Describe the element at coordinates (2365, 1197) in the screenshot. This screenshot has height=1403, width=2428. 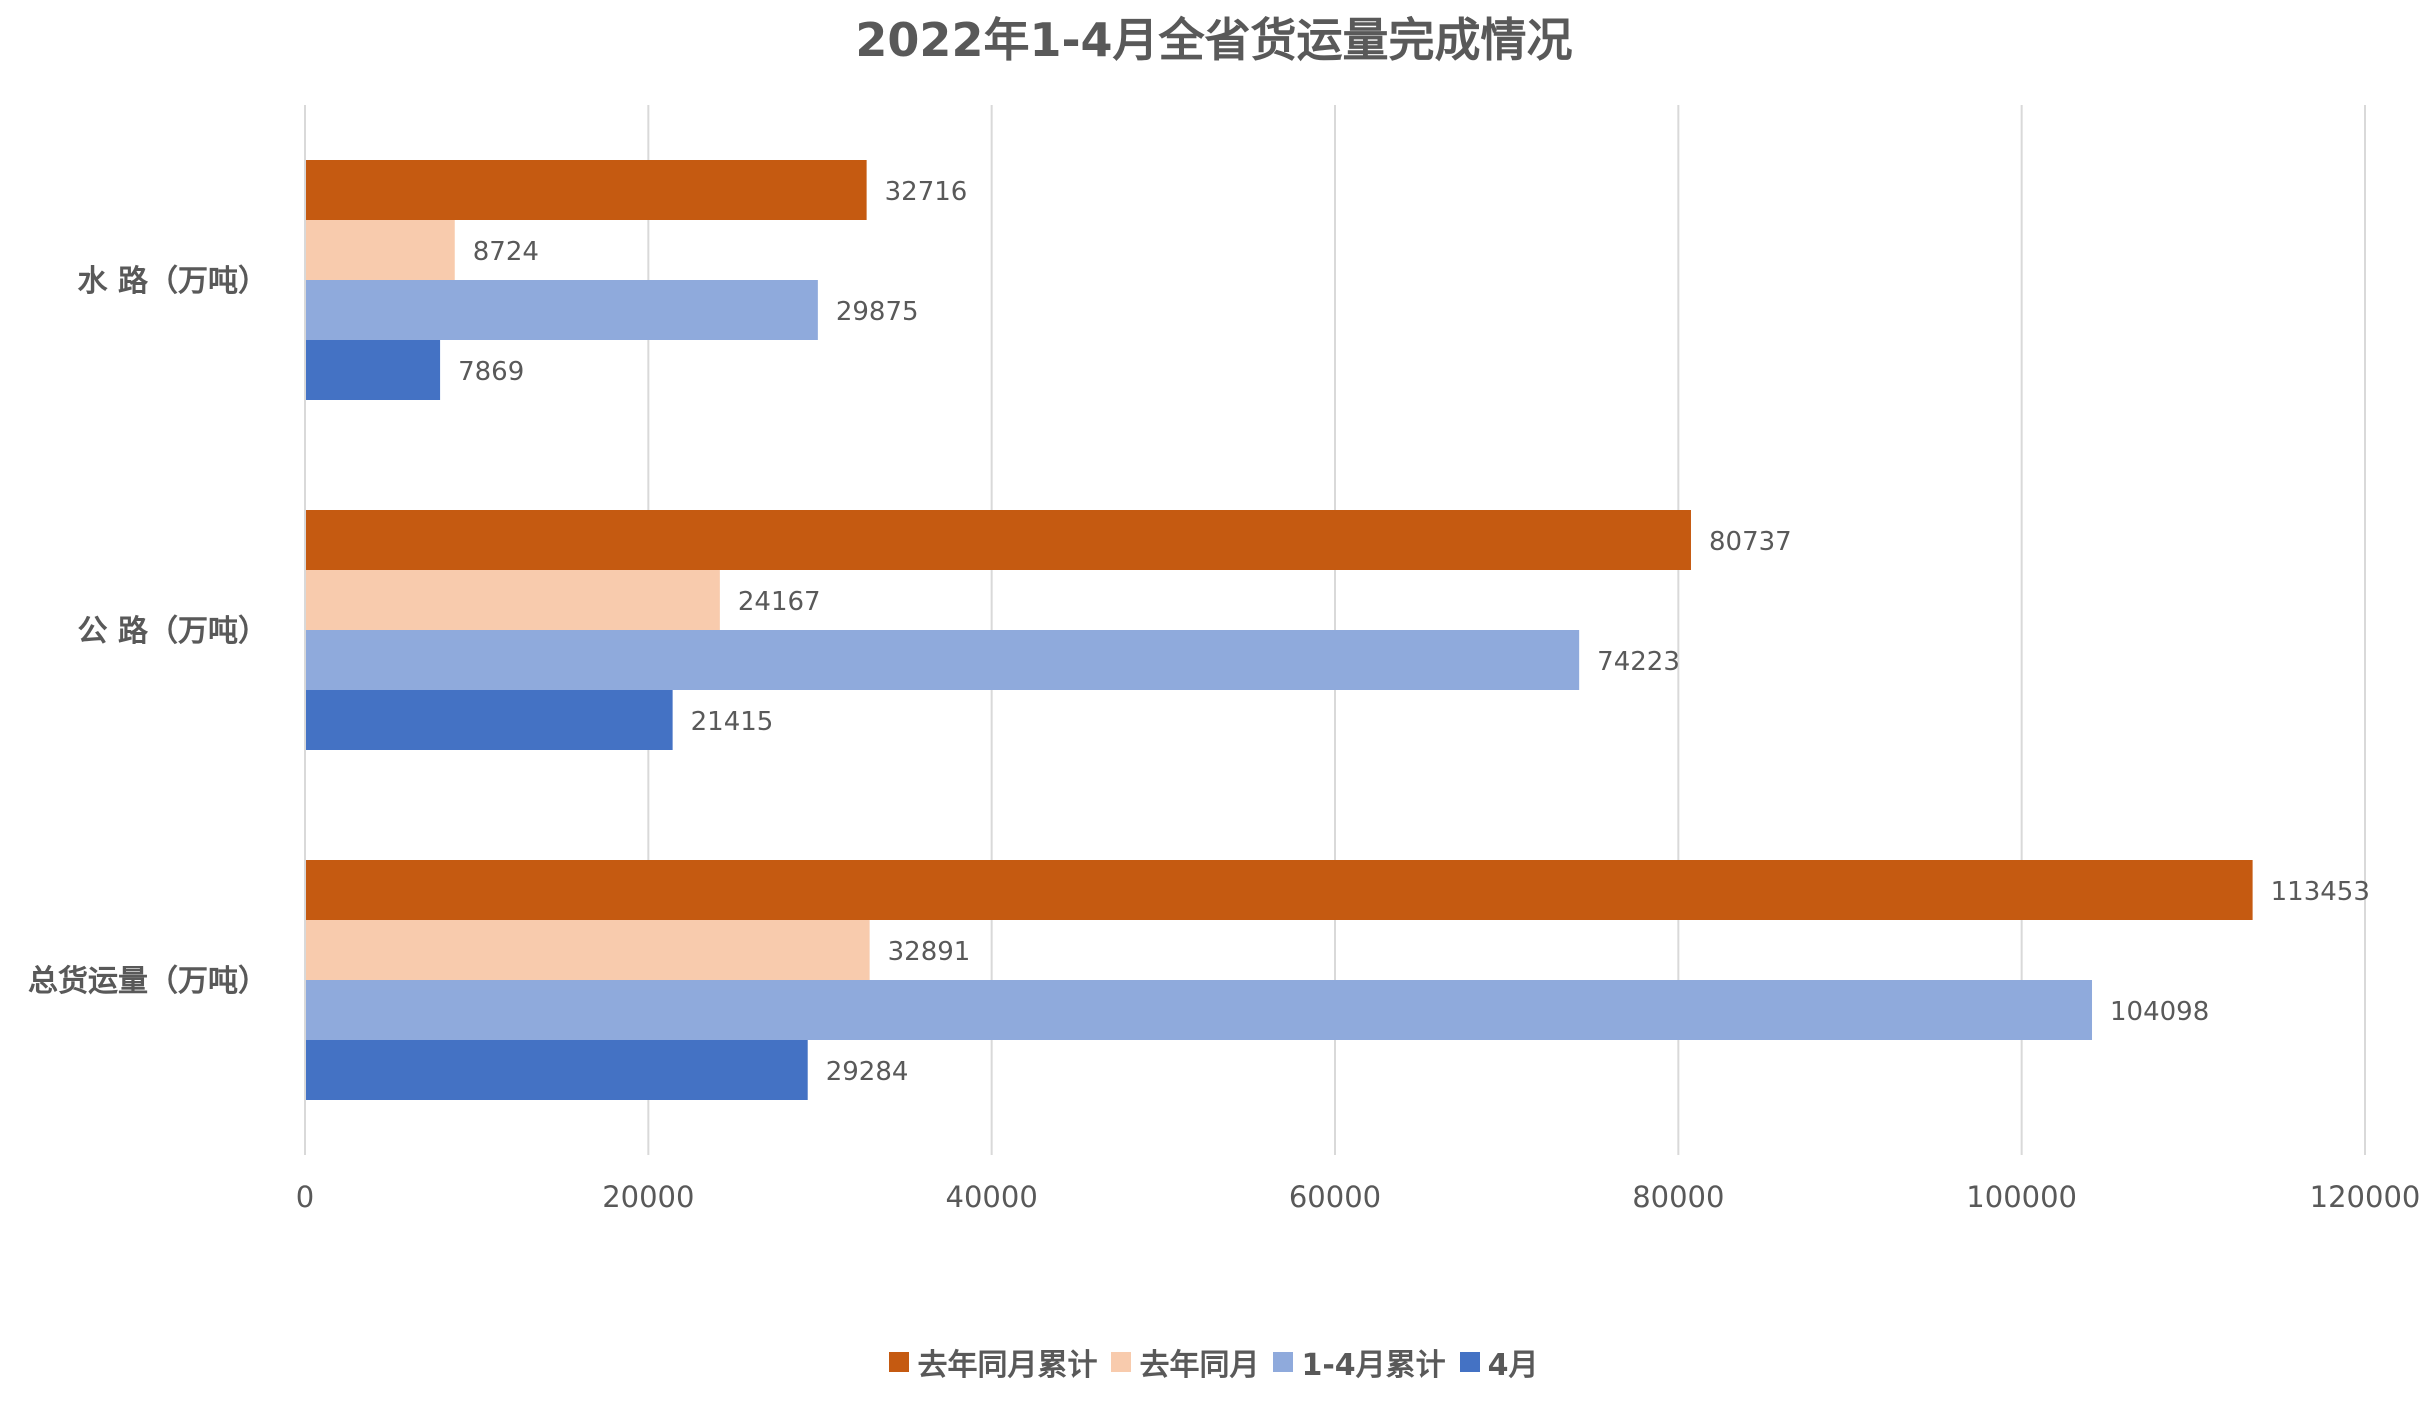
I see `x-tick-label: 120000` at that location.